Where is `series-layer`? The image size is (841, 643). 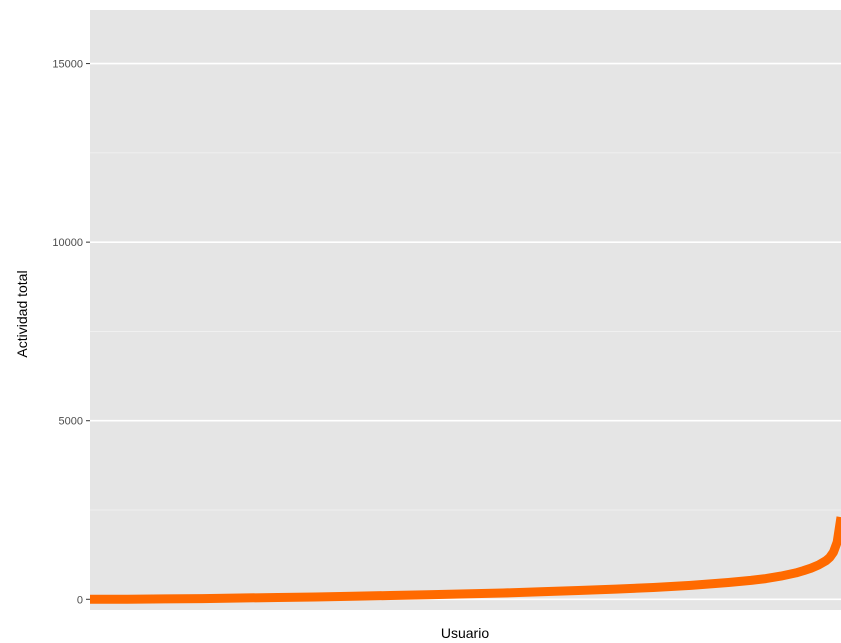
series-layer is located at coordinates (465, 560).